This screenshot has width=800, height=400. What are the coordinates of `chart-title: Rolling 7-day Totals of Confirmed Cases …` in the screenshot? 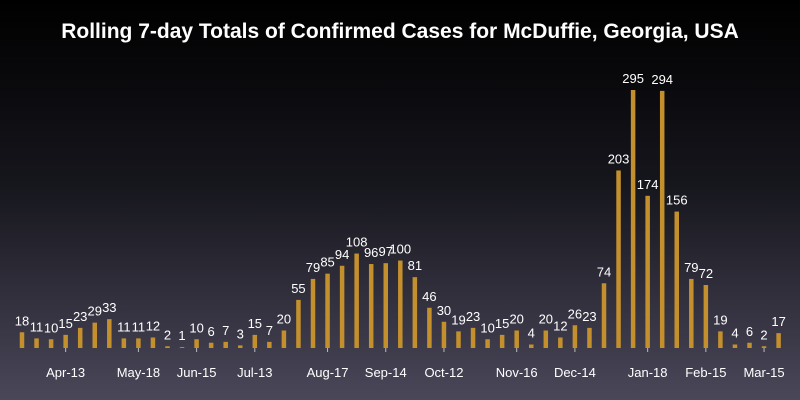 It's located at (400, 31).